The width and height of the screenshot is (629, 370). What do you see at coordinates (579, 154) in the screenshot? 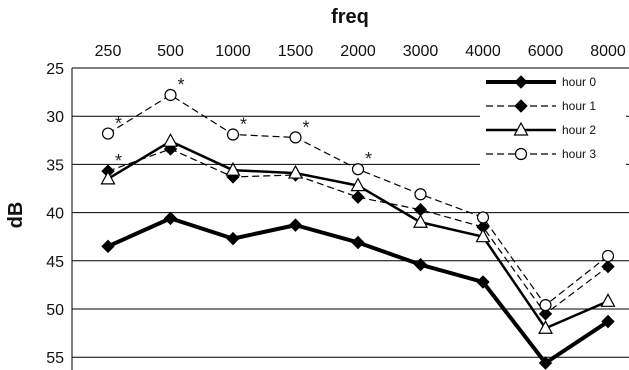
I see `legend-label: hour 3` at bounding box center [579, 154].